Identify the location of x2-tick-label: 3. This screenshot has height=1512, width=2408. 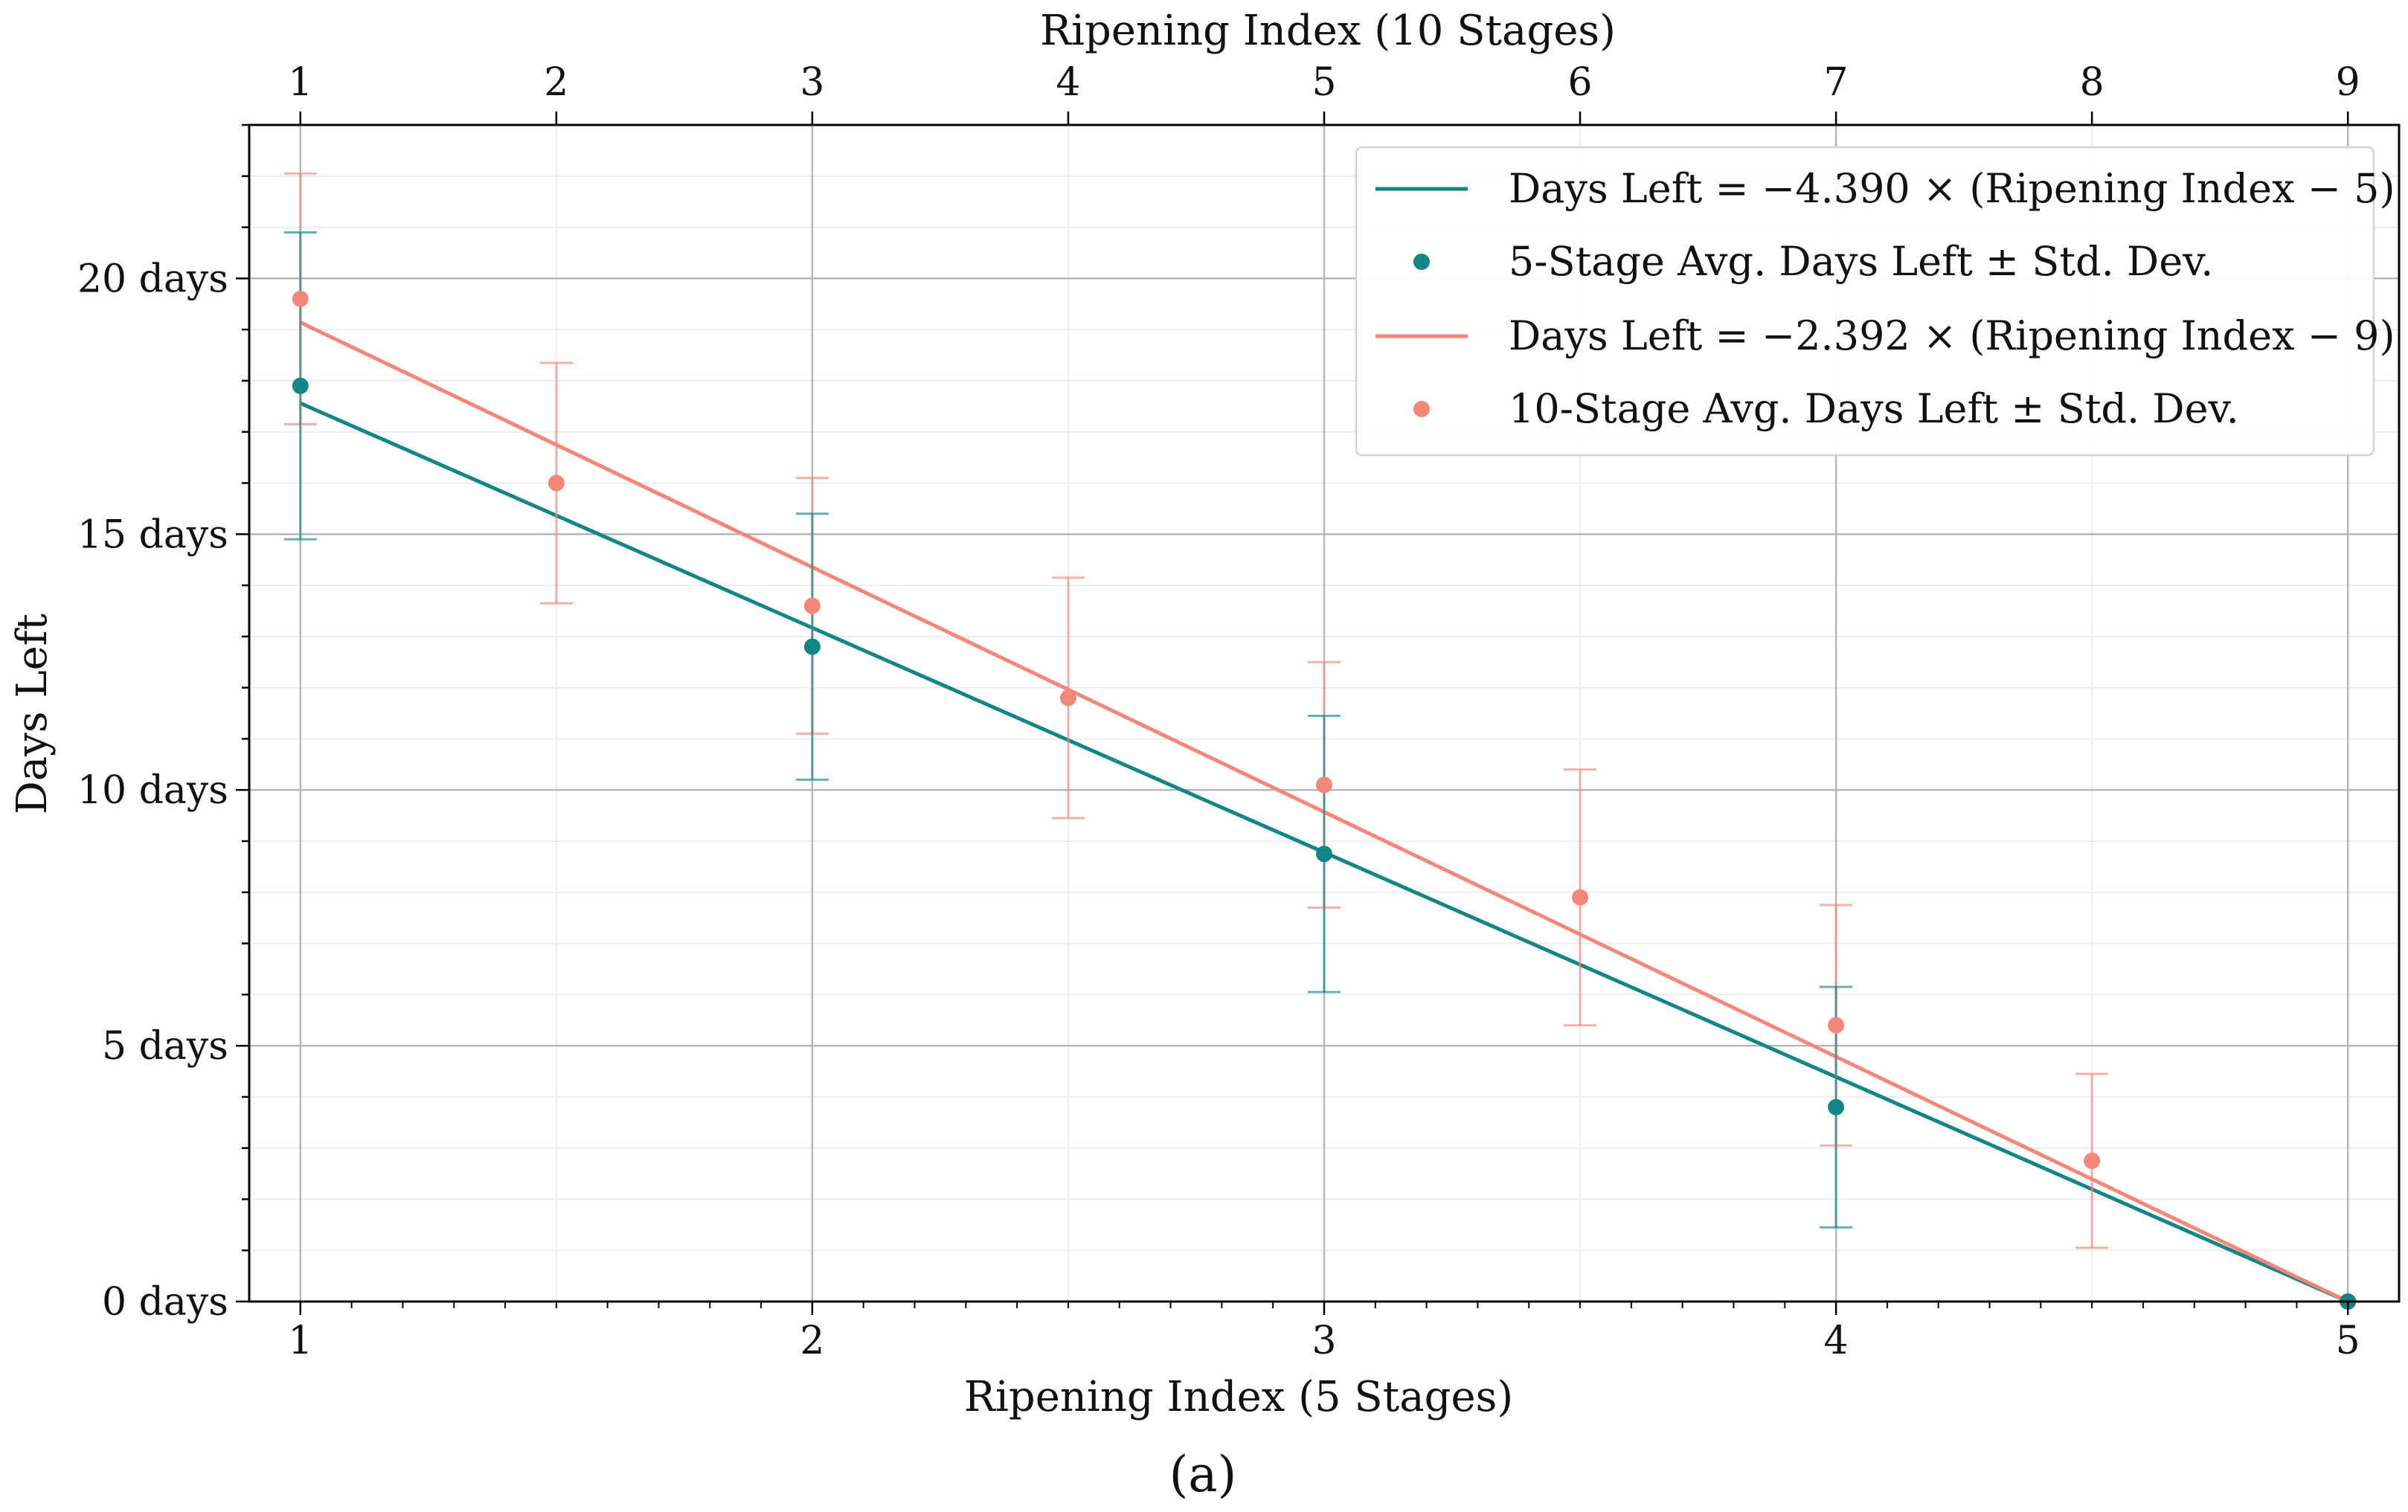
(812, 82).